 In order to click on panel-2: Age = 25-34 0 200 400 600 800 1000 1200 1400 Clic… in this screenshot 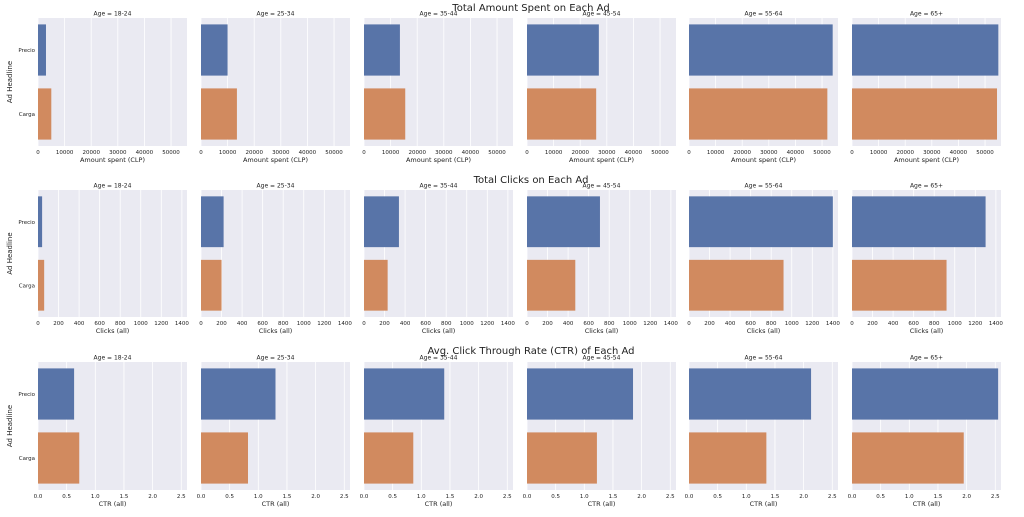, I will do `click(275, 259)`.